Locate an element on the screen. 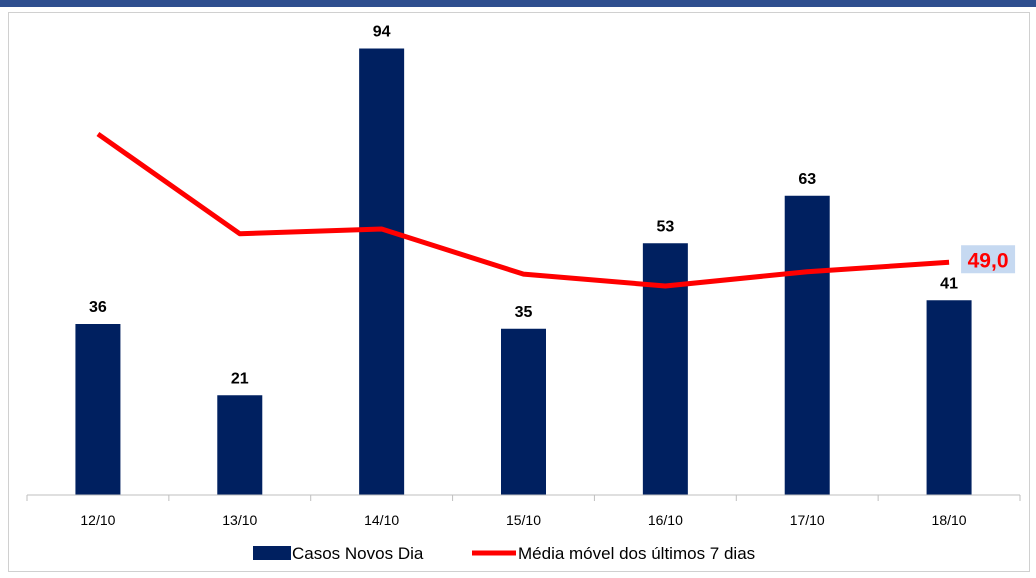 The image size is (1036, 578). x-tick-label: 13/10 is located at coordinates (239, 520).